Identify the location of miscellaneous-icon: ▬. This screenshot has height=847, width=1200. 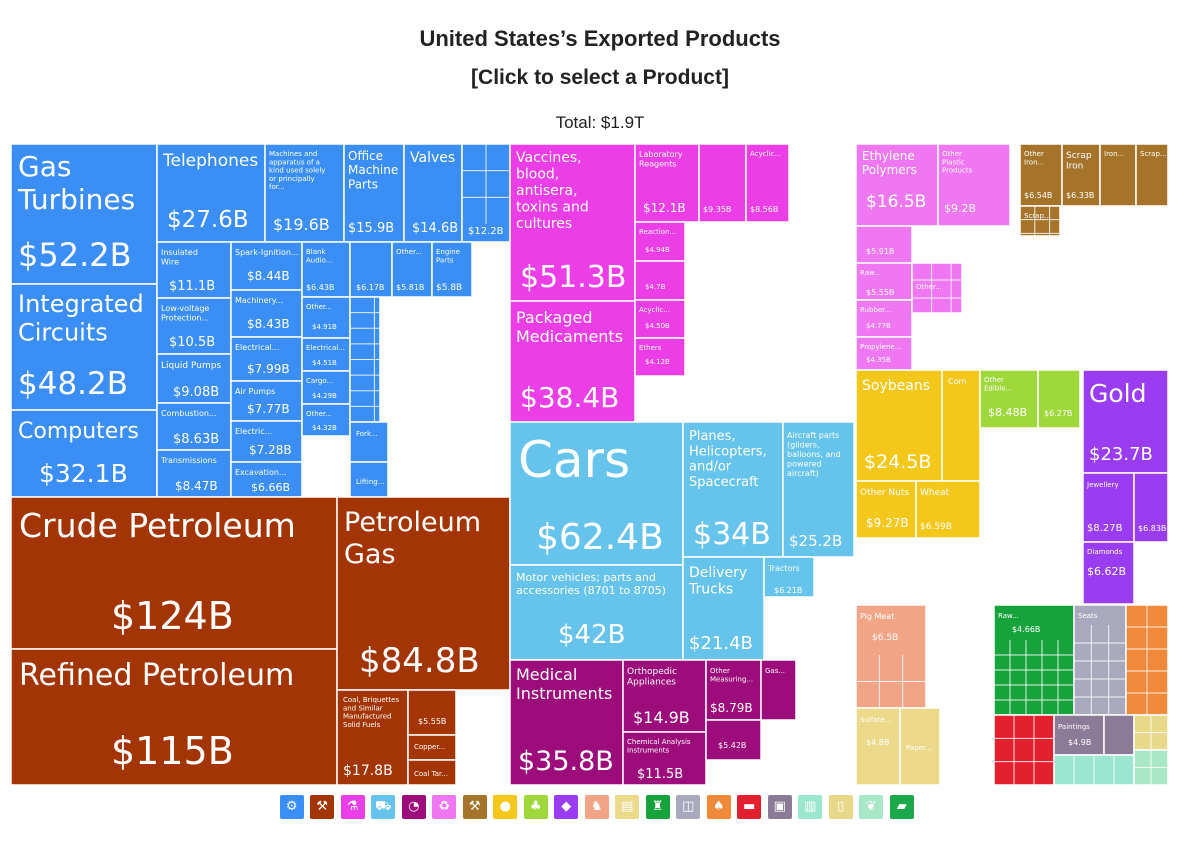
(749, 807).